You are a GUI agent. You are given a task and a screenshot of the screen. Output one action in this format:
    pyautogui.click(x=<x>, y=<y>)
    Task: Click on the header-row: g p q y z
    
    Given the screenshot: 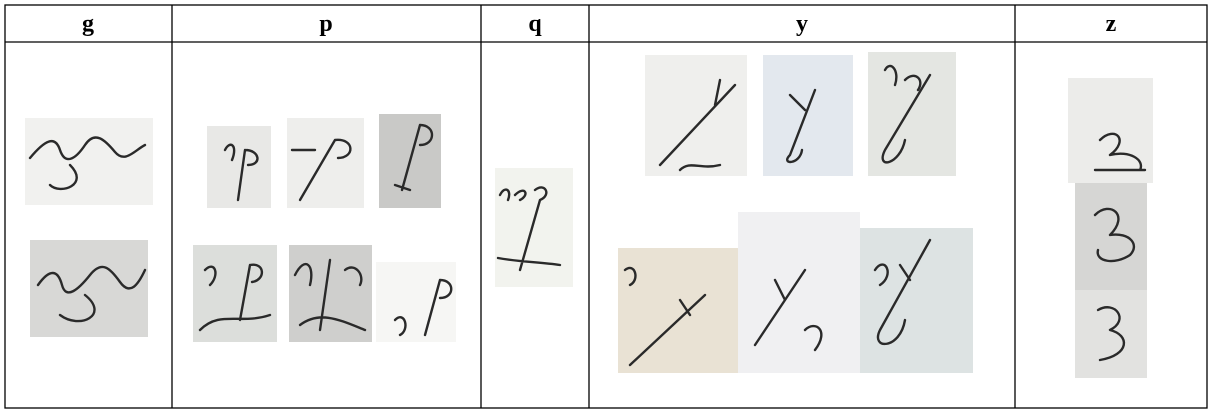 What is the action you would take?
    pyautogui.click(x=599, y=24)
    